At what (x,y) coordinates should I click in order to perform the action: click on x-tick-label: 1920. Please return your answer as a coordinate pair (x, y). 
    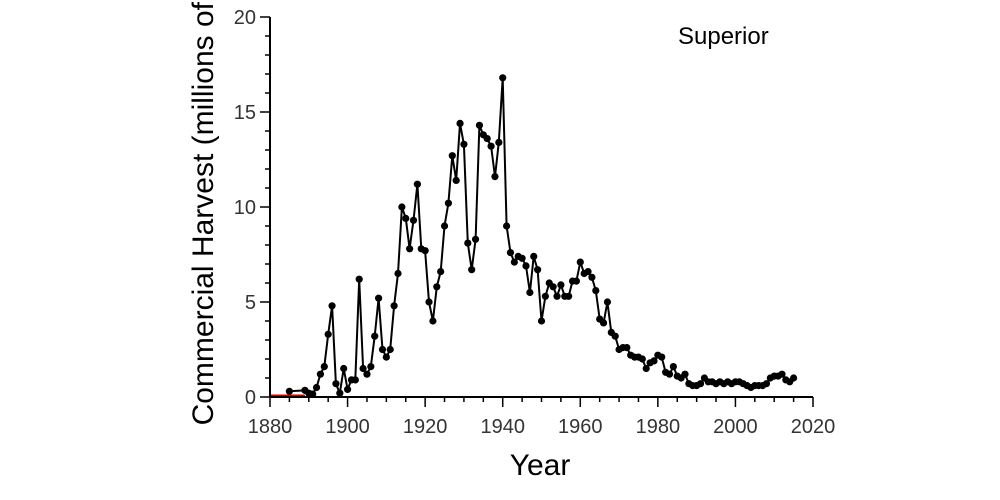
    Looking at the image, I should click on (425, 427).